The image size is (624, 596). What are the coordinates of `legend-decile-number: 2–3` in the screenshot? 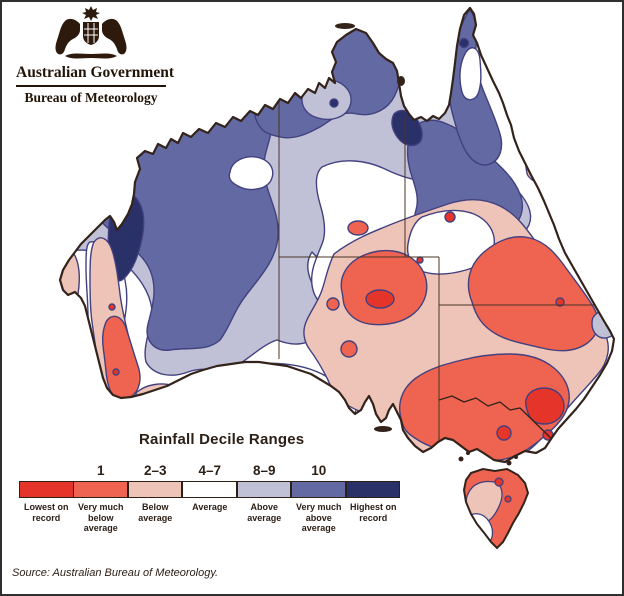 It's located at (155, 470).